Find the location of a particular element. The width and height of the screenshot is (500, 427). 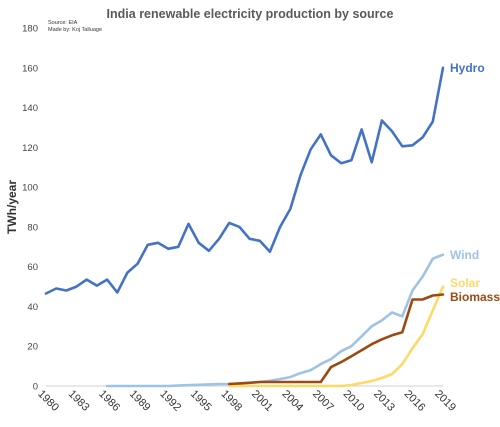

y-tick-label: 60 is located at coordinates (32, 267).